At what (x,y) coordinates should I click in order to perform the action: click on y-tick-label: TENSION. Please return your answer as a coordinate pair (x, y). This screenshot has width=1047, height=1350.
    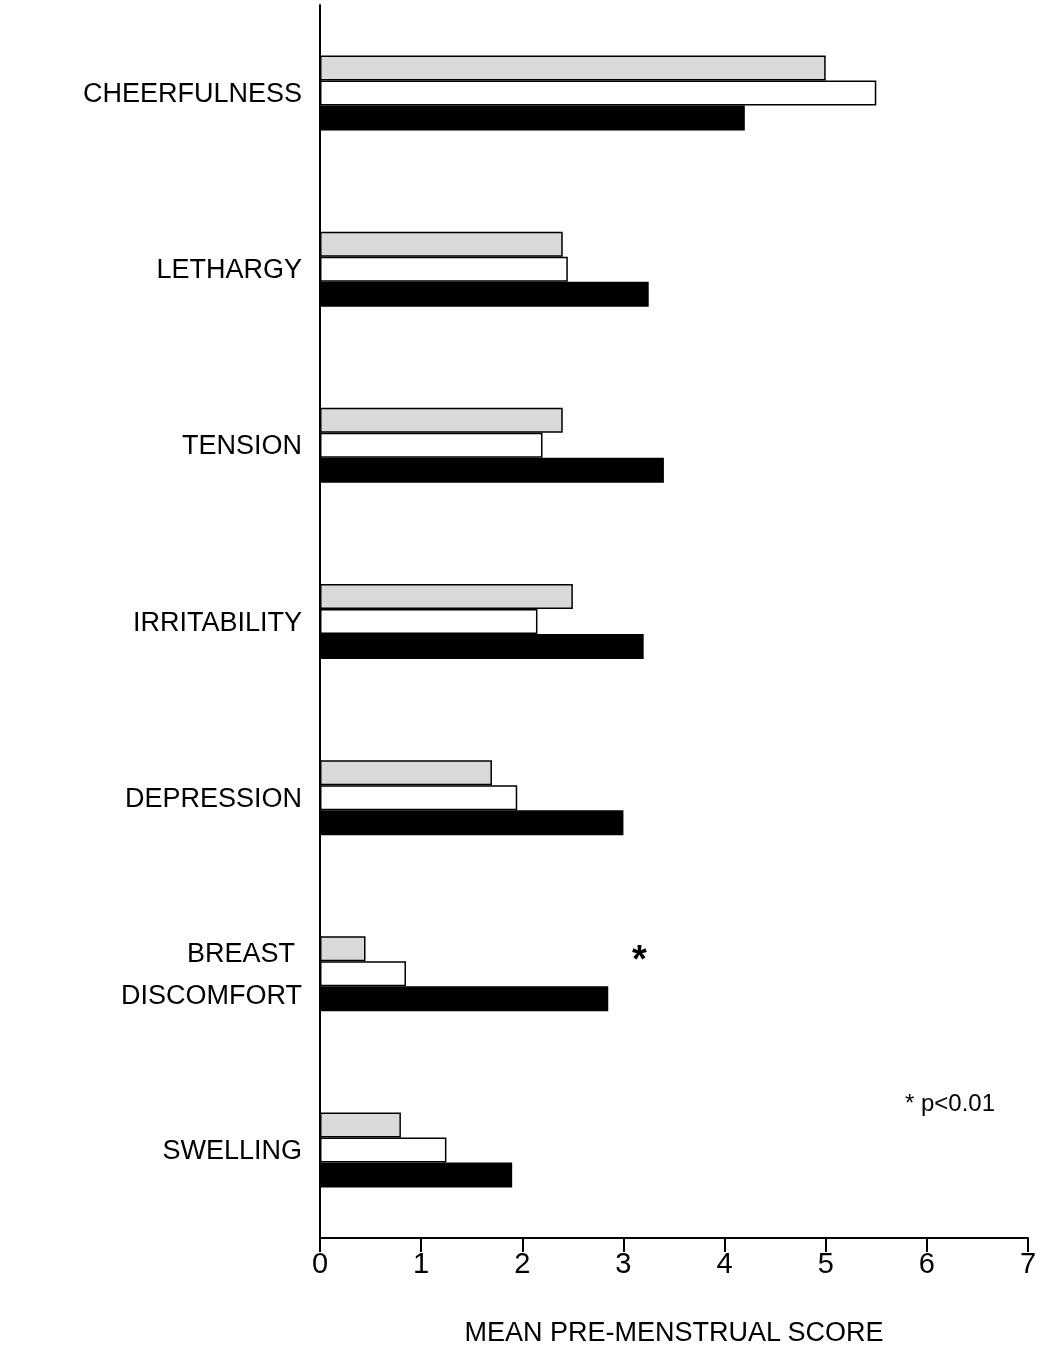
    Looking at the image, I should click on (241, 445).